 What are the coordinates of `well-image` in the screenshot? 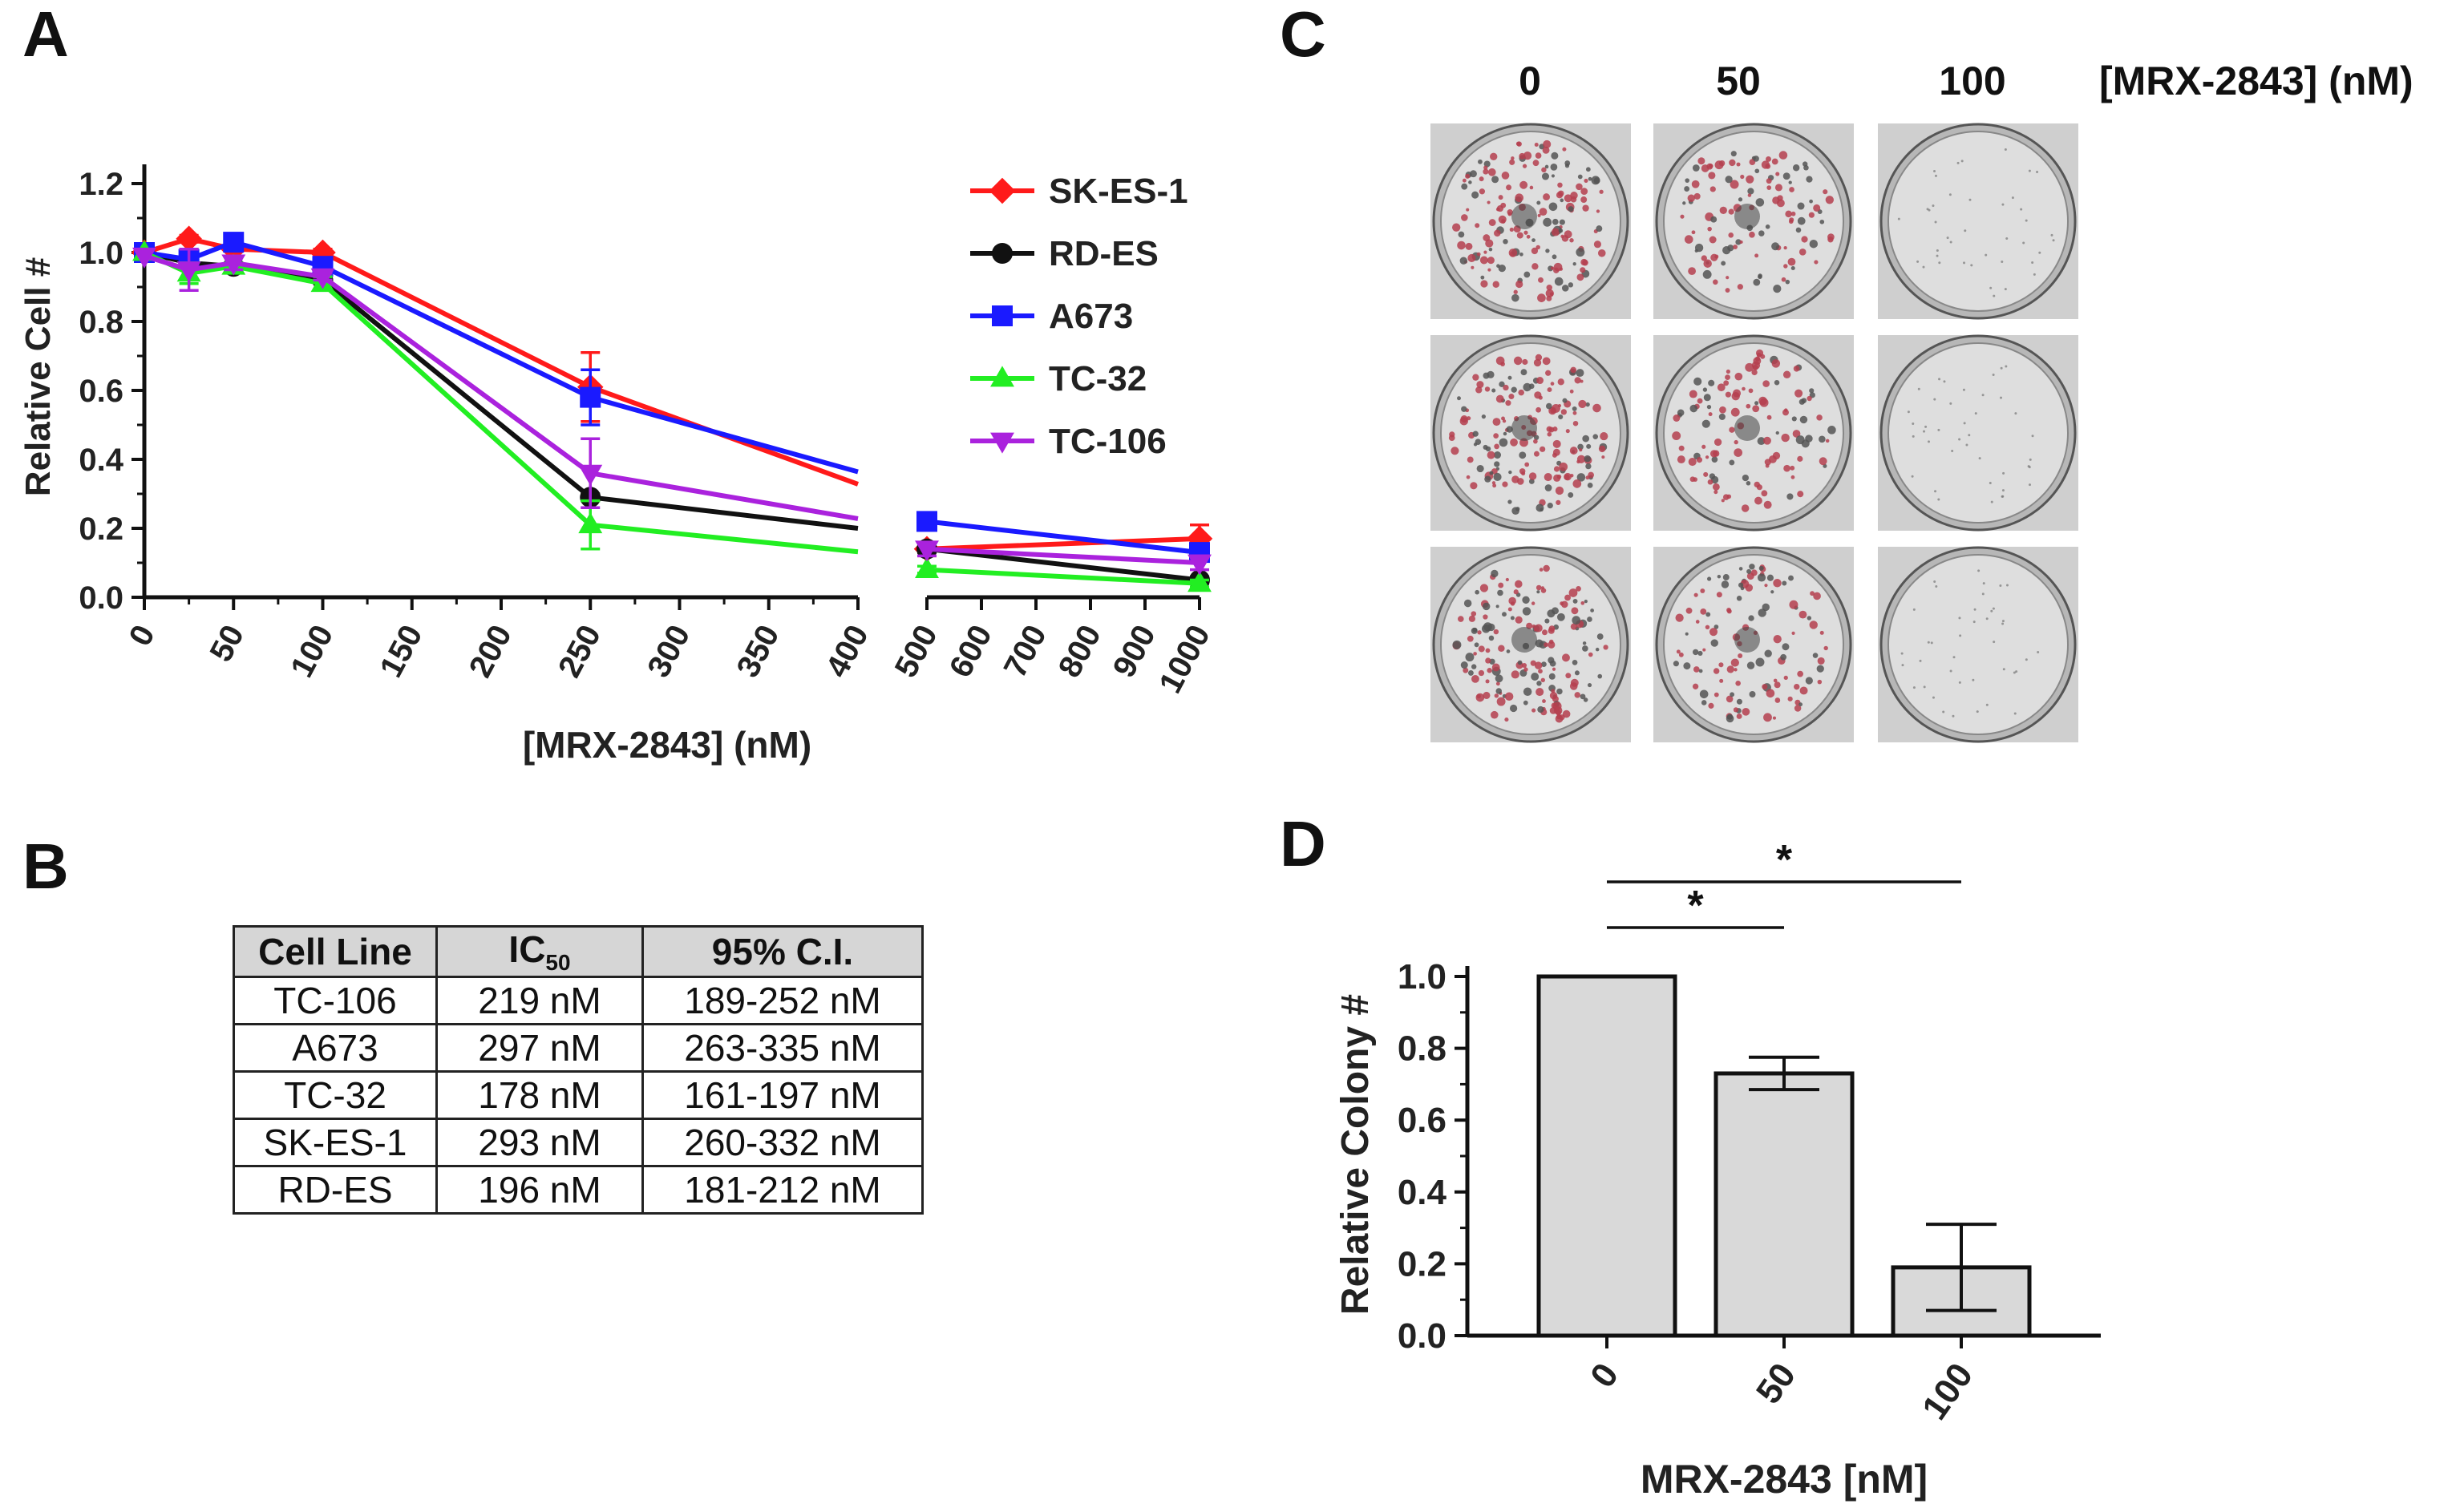 It's located at (1978, 433).